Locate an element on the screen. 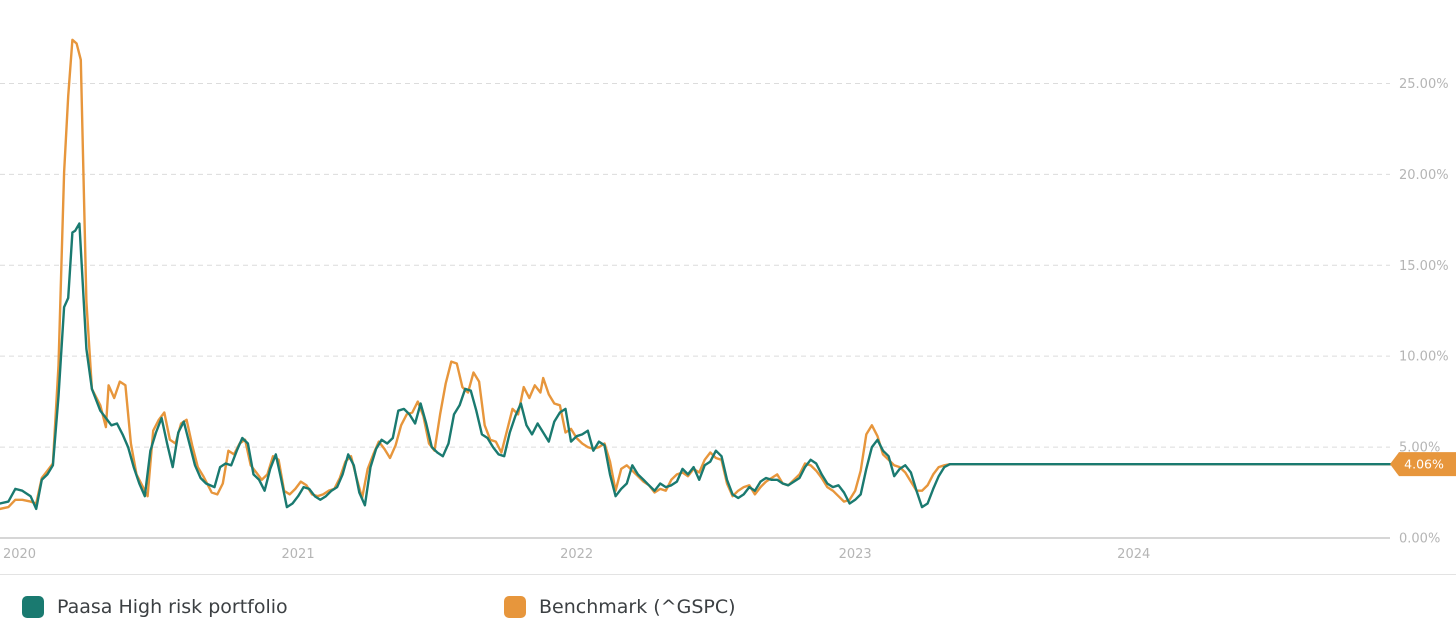  legend-swatch-portfolio is located at coordinates (33, 607).